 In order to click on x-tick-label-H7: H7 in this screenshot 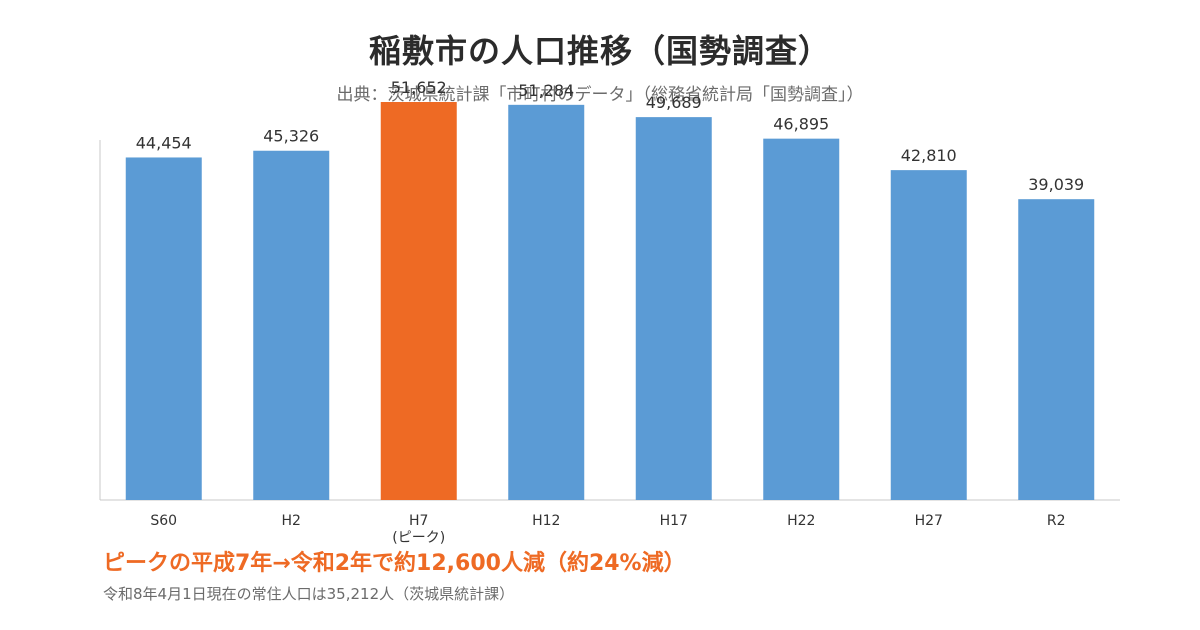, I will do `click(418, 521)`.